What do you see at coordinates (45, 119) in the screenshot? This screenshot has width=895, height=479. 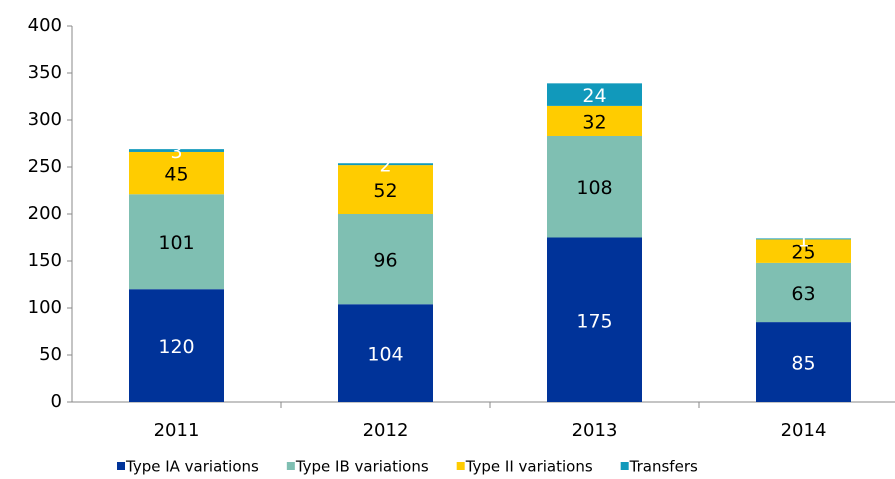 I see `y-tick-label: 300` at bounding box center [45, 119].